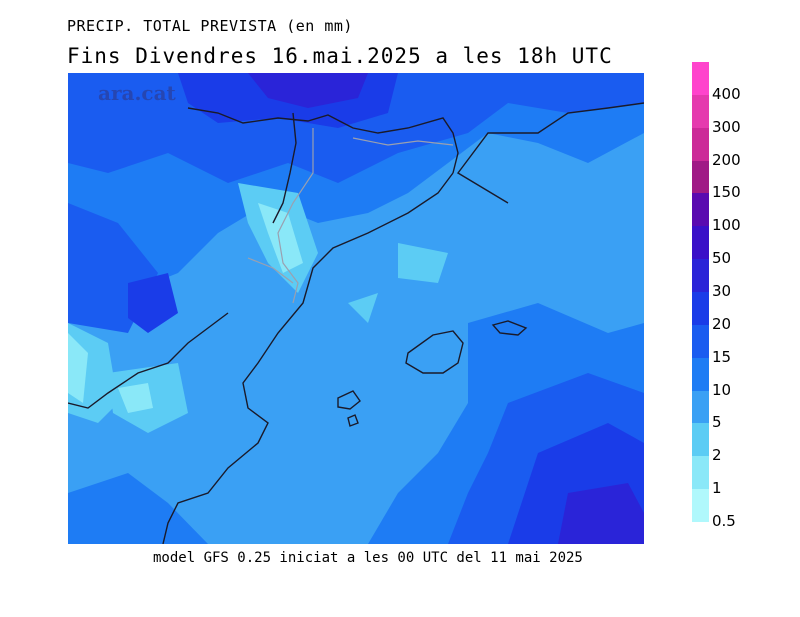 This screenshot has width=800, height=617. I want to click on legend-label: 5, so click(717, 422).